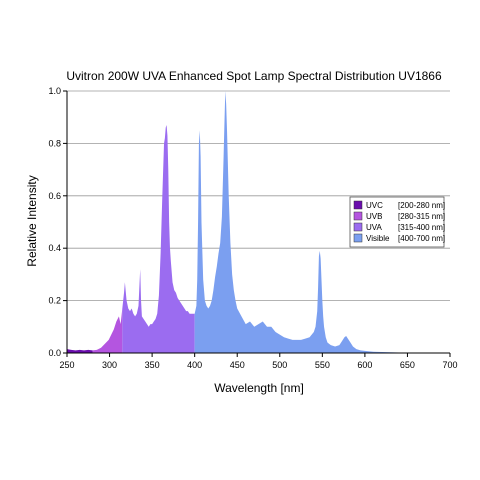  I want to click on band-area-uvc, so click(80, 351).